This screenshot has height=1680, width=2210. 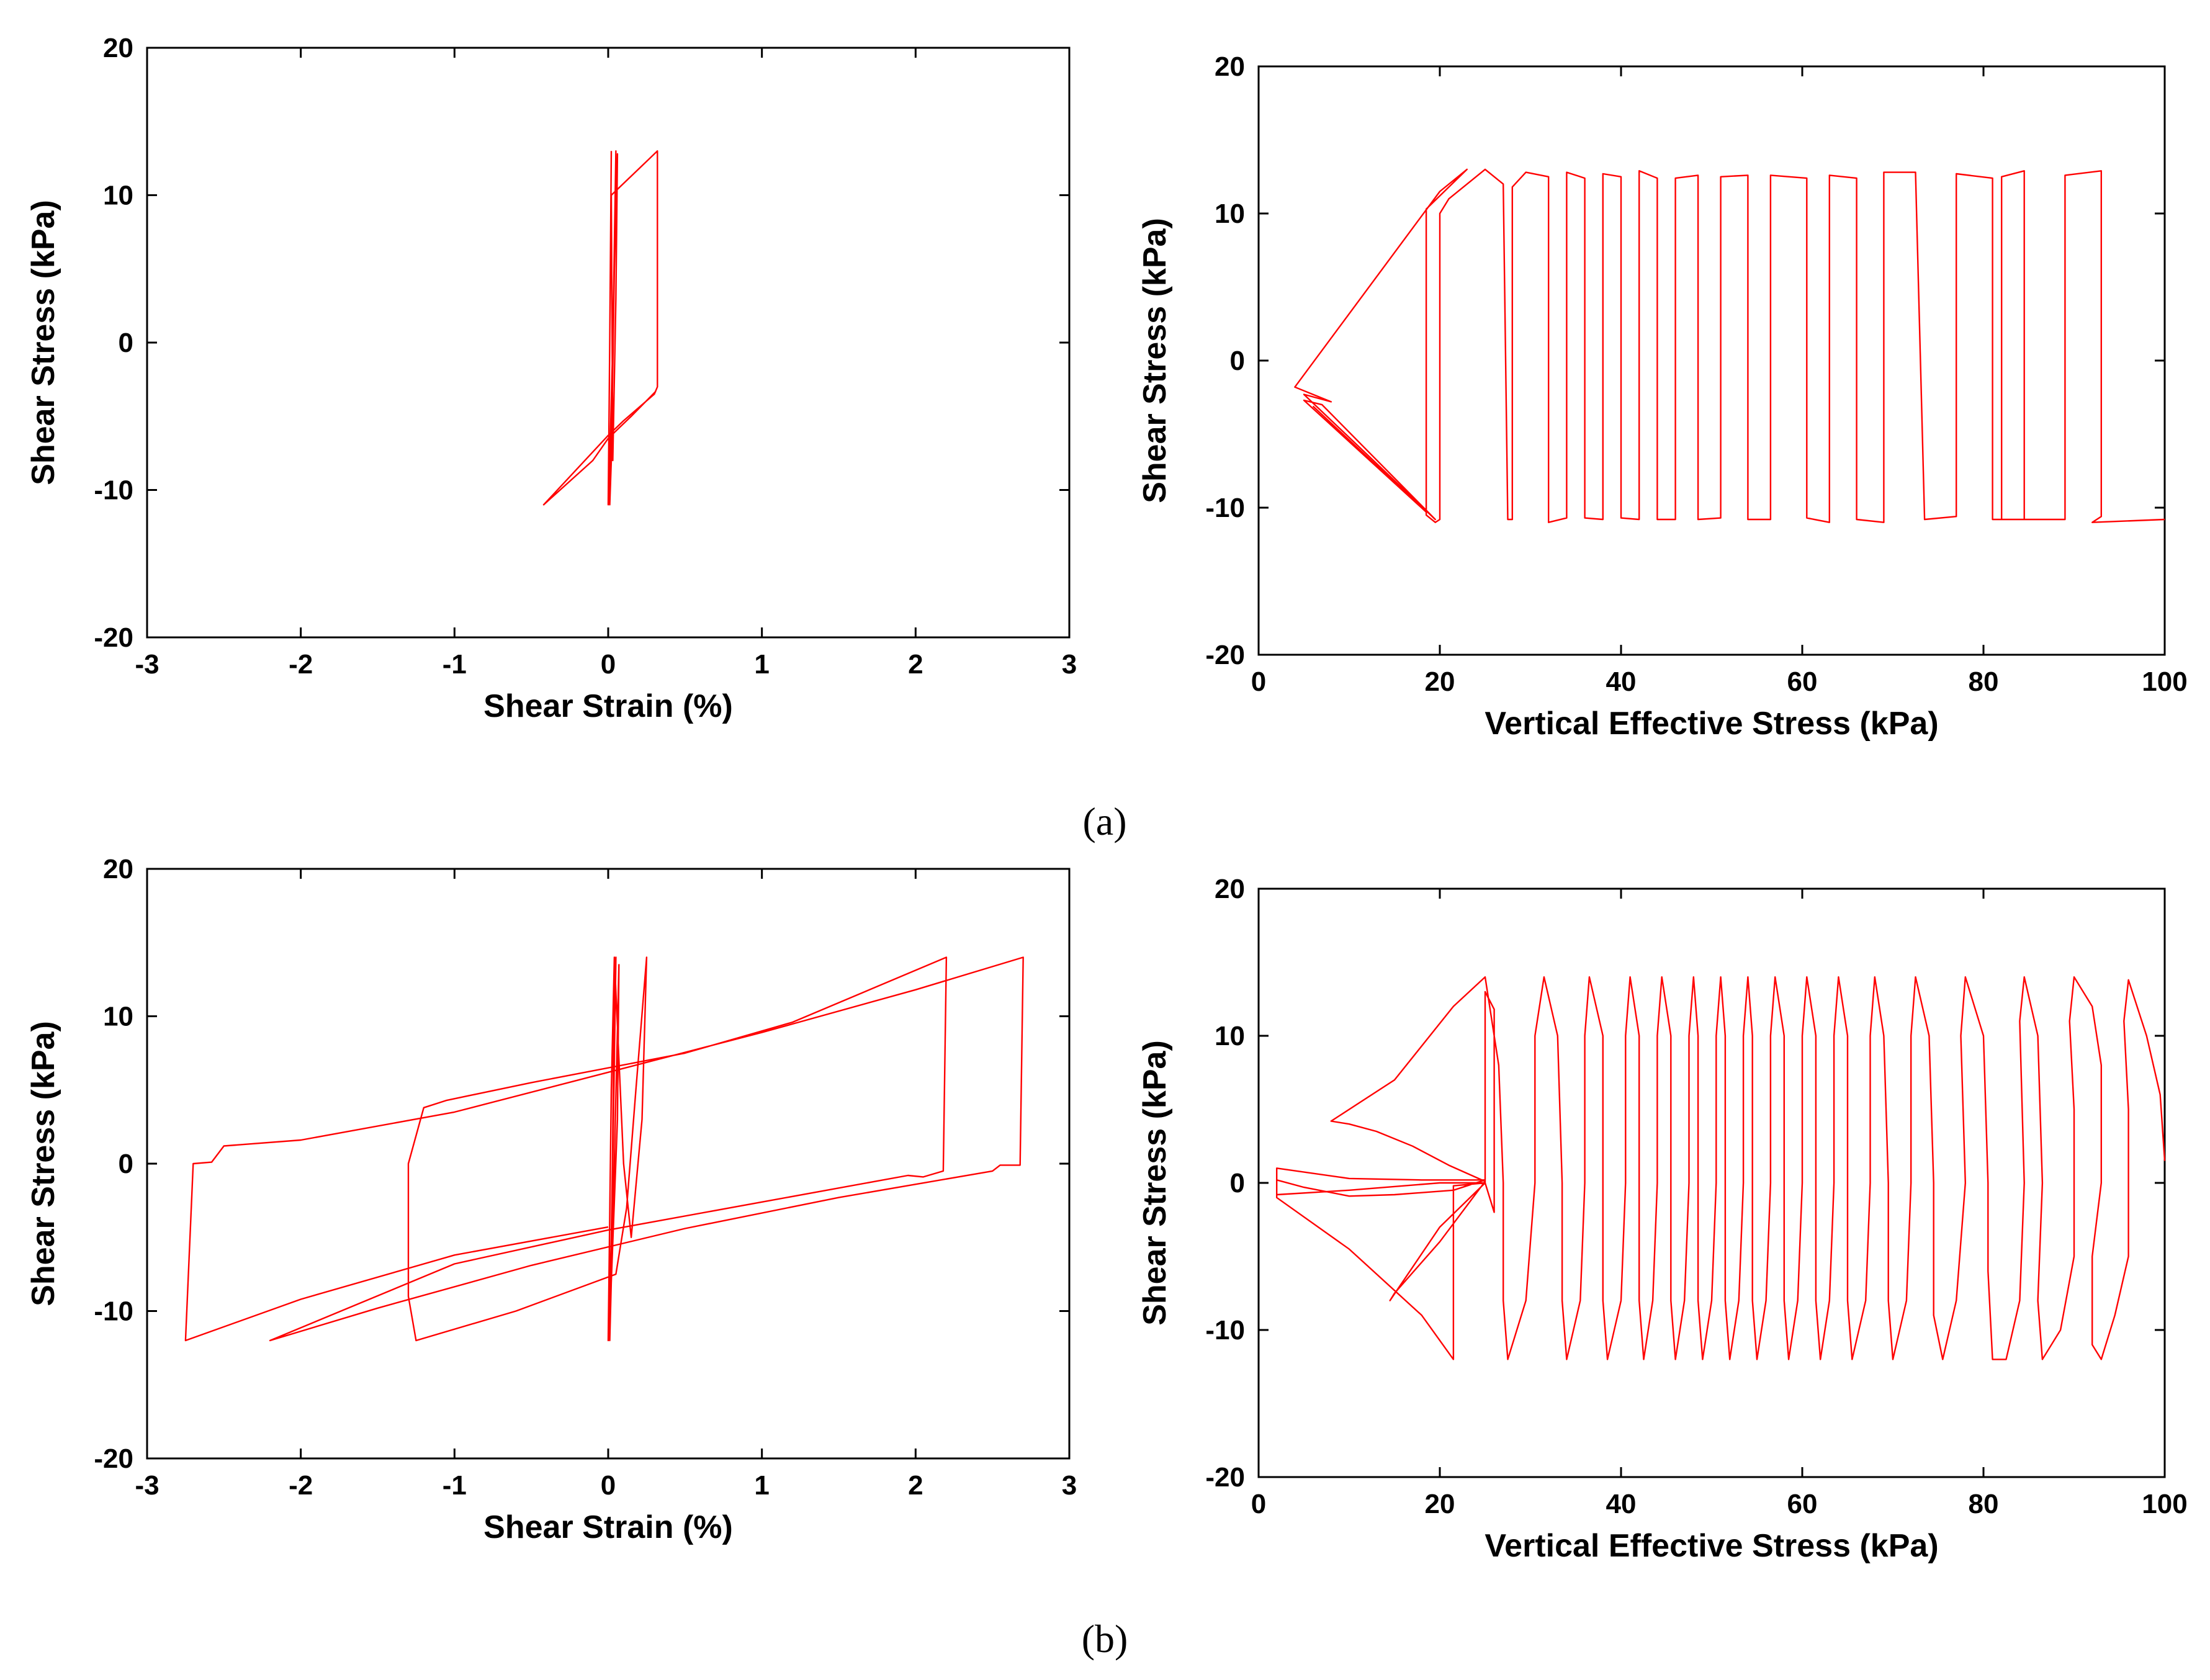 I want to click on panel-label-a: (a), so click(x=1104, y=821).